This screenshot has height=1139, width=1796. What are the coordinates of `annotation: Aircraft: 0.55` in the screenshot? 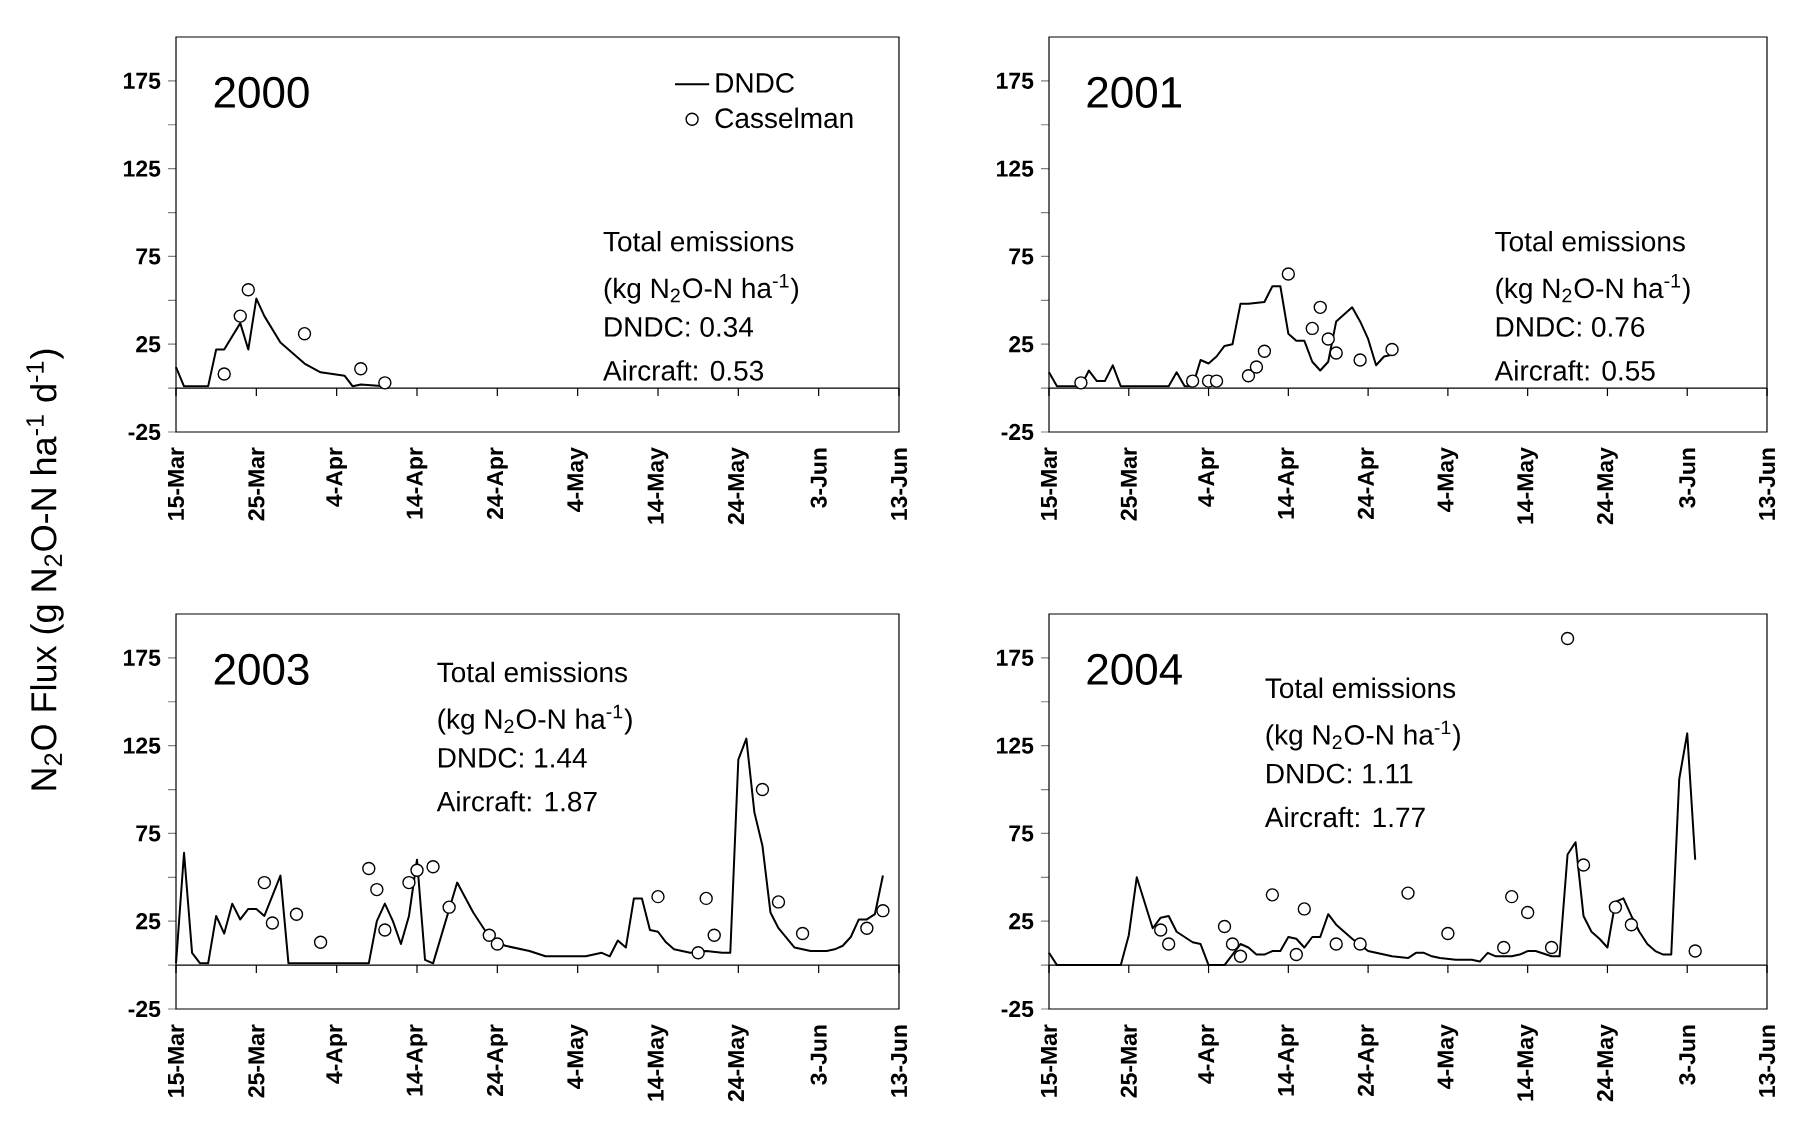 It's located at (1574, 370).